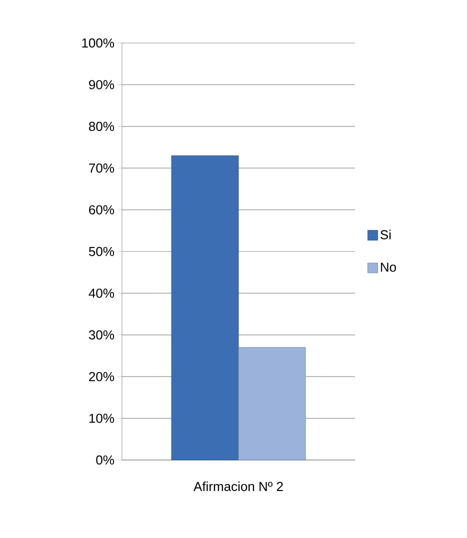 The width and height of the screenshot is (467, 538). I want to click on y-tick-label: 100%, so click(98, 43).